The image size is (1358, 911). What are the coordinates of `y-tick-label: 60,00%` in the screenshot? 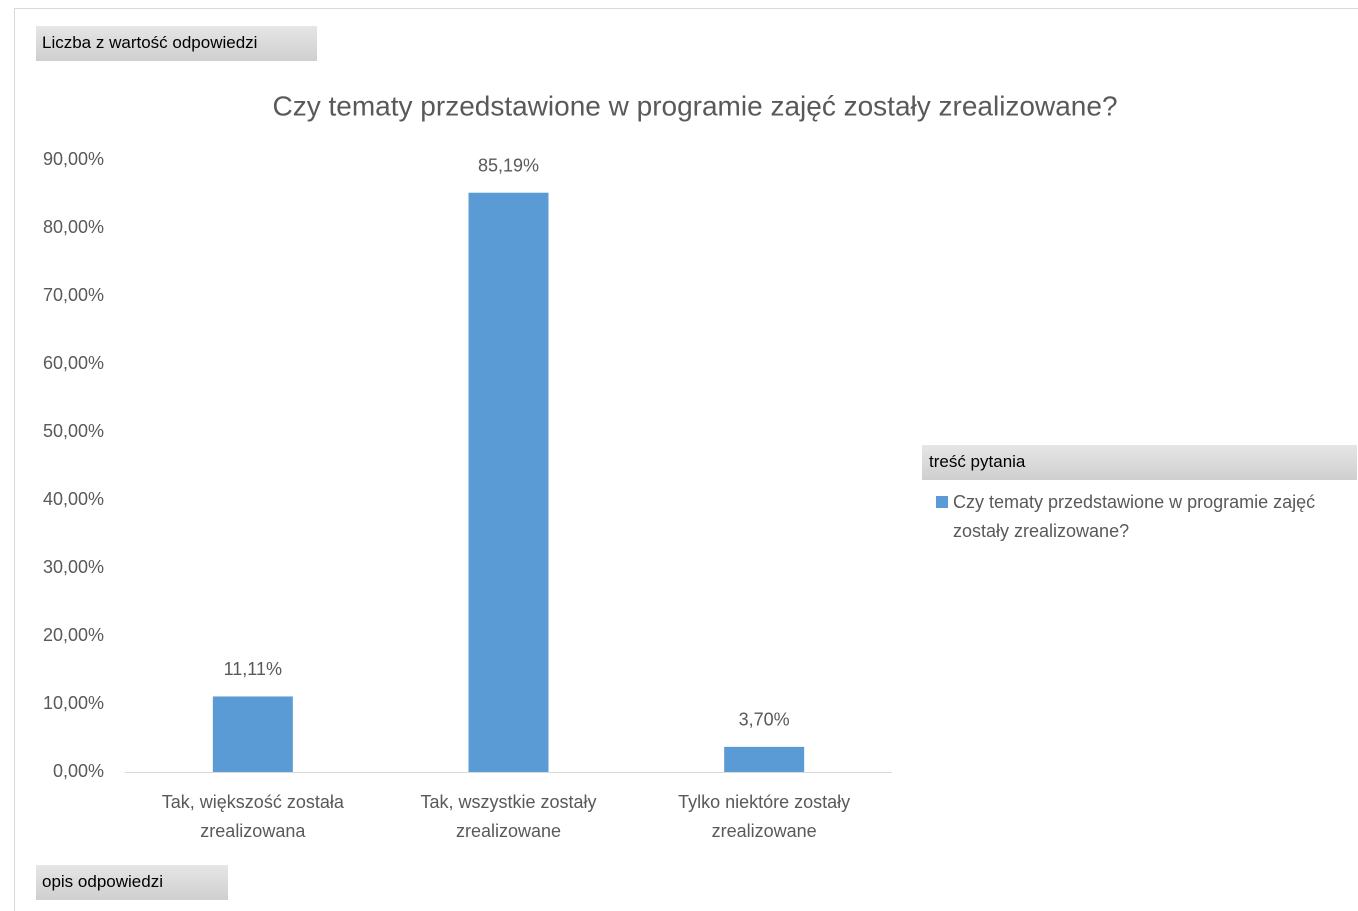 It's located at (73, 363).